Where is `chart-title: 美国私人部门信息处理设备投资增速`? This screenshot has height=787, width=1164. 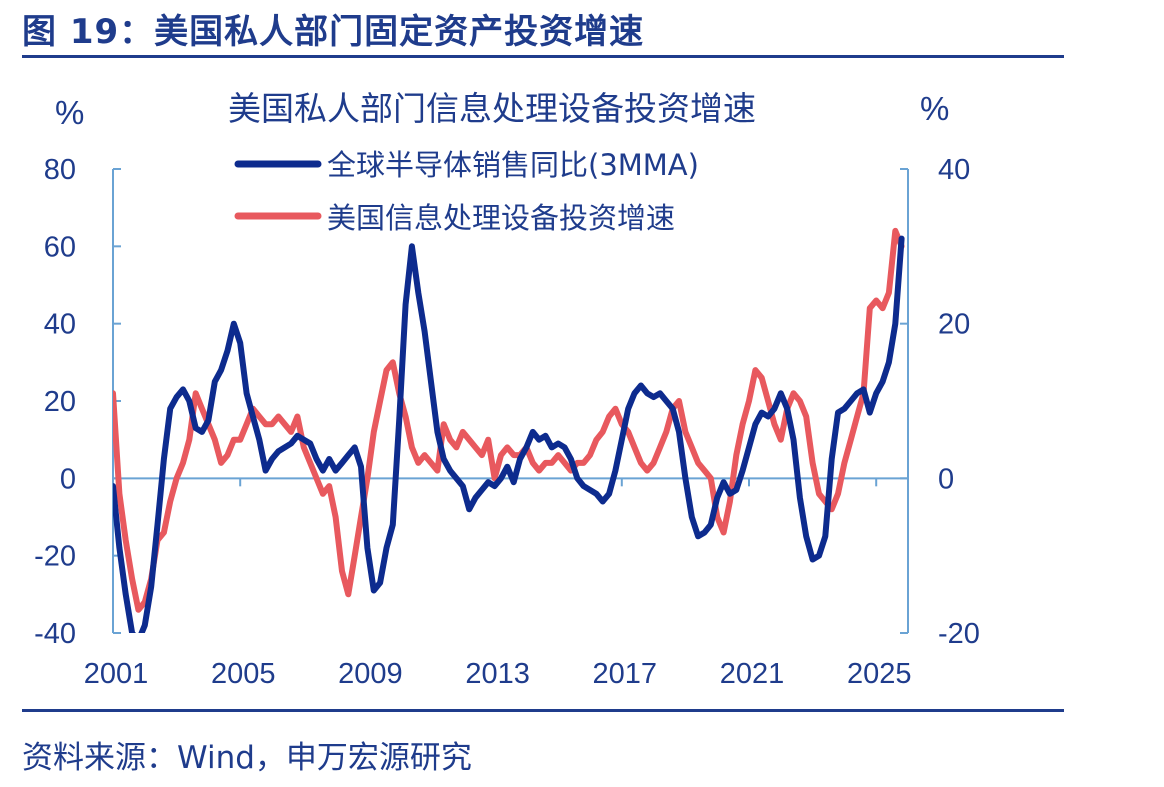 chart-title: 美国私人部门信息处理设备投资增速 is located at coordinates (492, 108).